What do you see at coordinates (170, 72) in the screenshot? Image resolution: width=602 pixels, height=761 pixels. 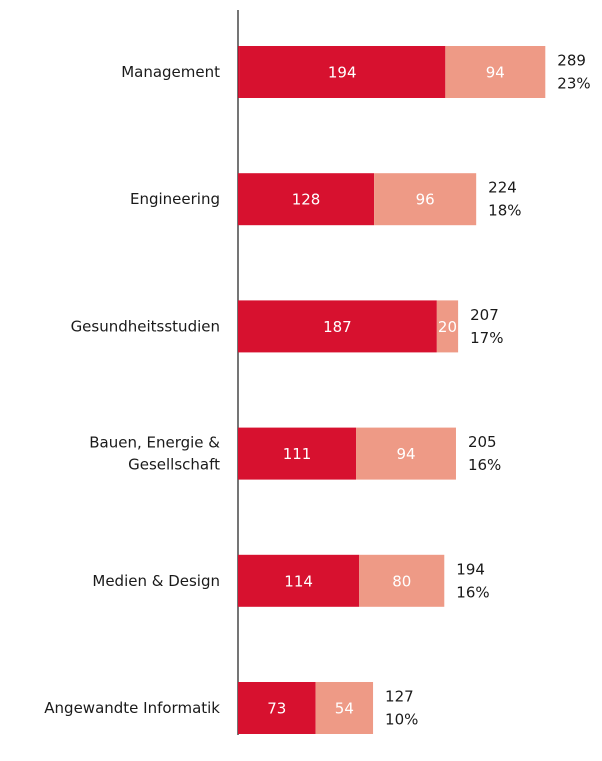 I see `category-label: Management` at bounding box center [170, 72].